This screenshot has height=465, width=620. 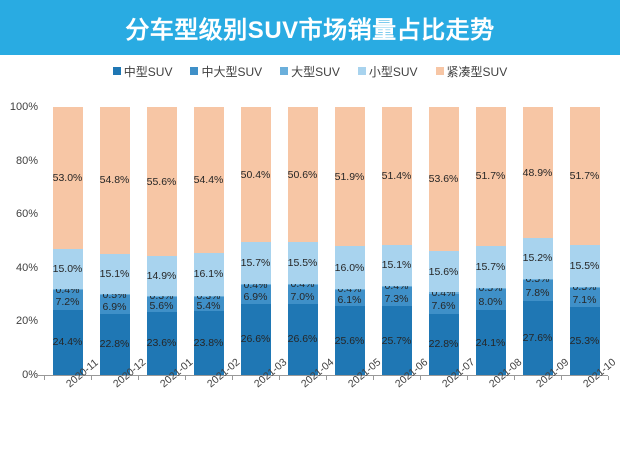 I want to click on bar-value-label: 53.6%, so click(x=443, y=178).